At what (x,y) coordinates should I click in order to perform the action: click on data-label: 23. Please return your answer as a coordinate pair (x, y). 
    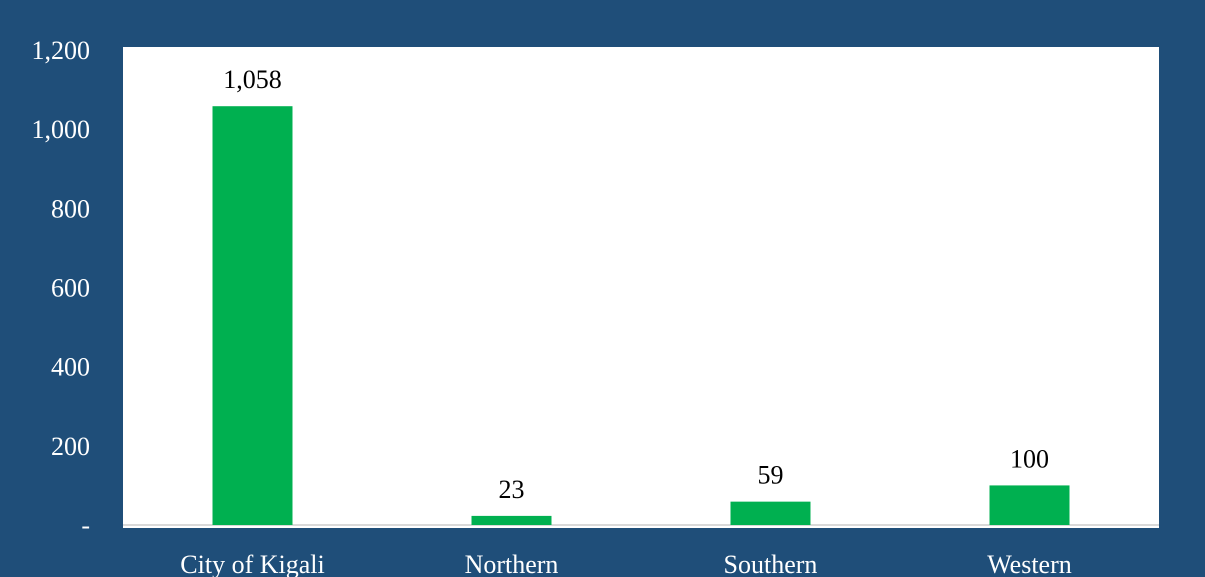
    Looking at the image, I should click on (512, 489).